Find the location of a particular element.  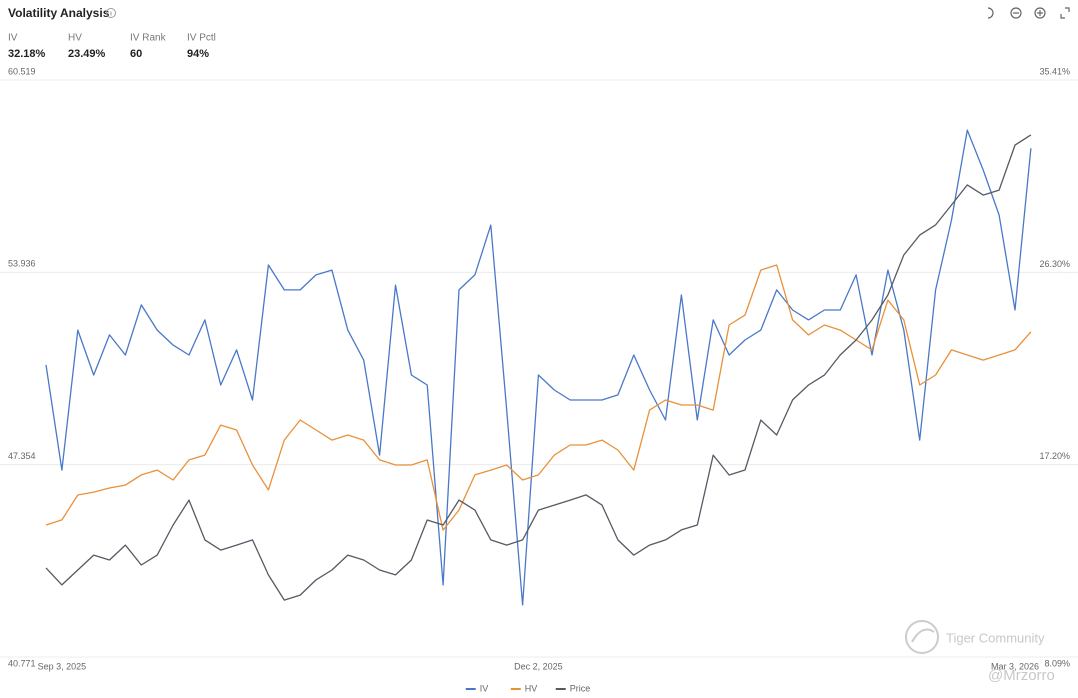

watermark: Tiger Community @Mrzorro is located at coordinates (980, 652).